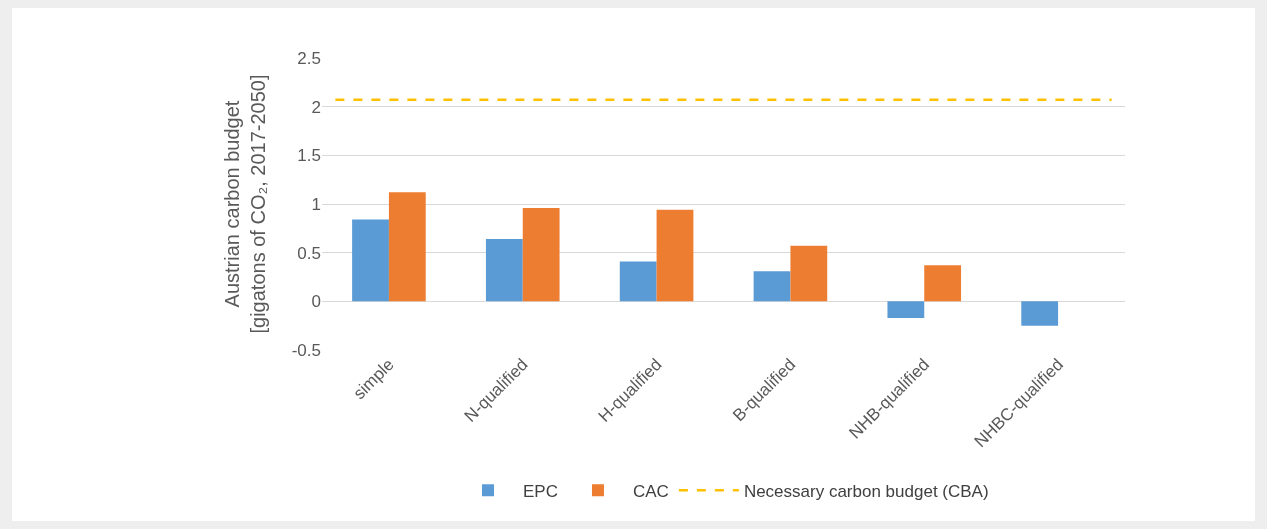 This screenshot has height=529, width=1267. I want to click on legend-label: Necessary carbon budget (CBA), so click(866, 491).